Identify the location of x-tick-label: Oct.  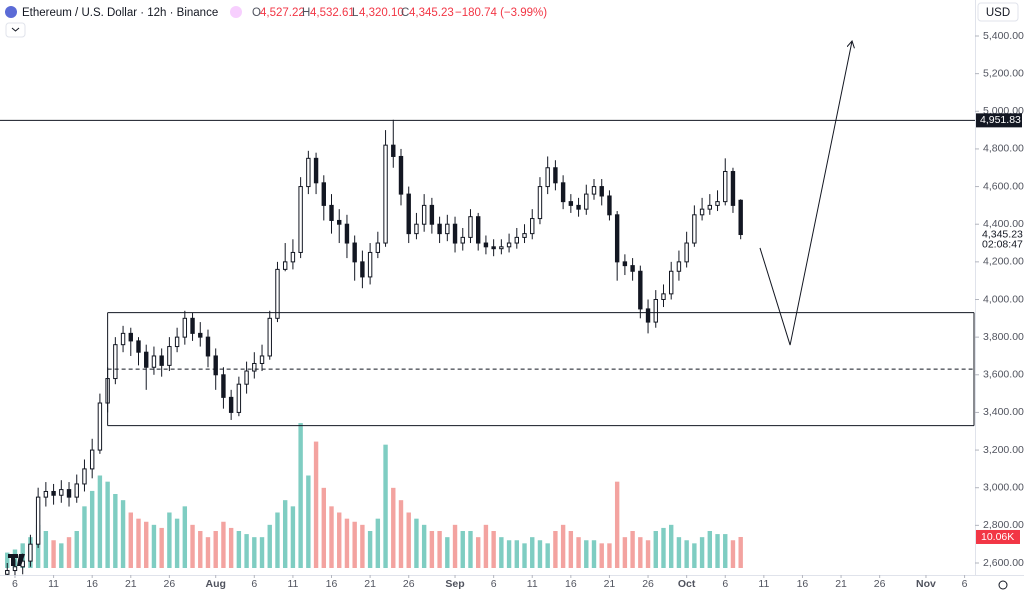
(687, 584).